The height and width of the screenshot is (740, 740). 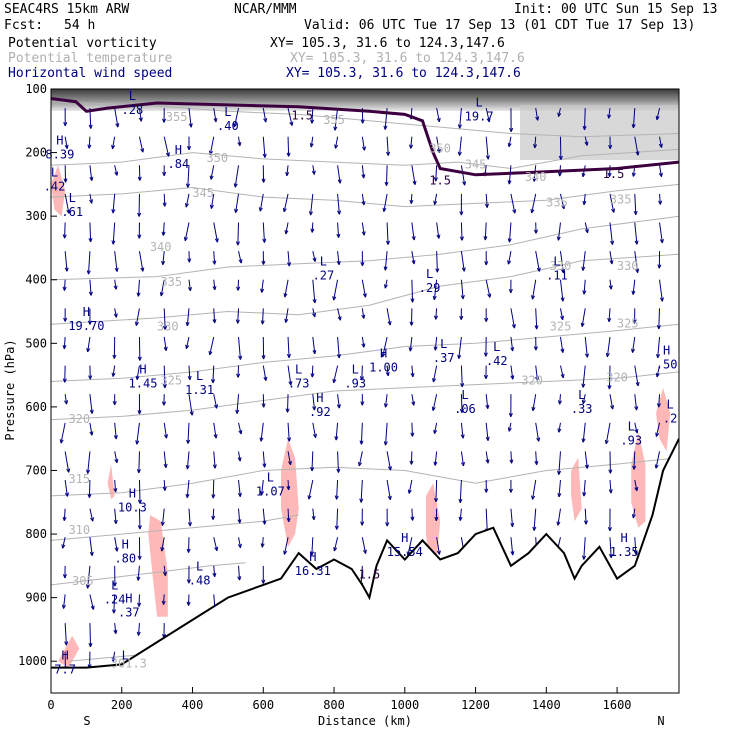 I want to click on theta-label: 310, so click(x=79, y=530).